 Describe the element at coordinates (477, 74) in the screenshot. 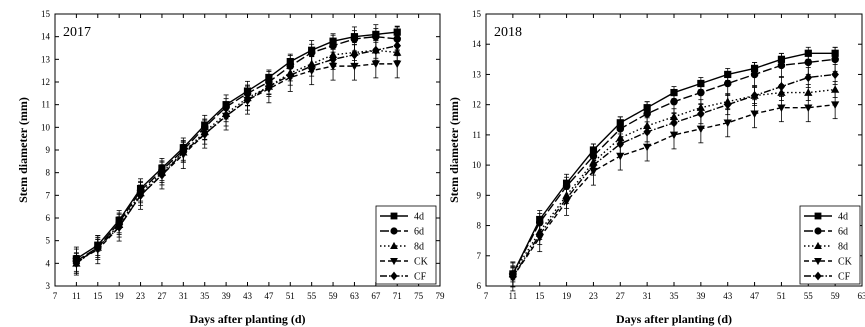

I see `y-tick-label: 13` at that location.